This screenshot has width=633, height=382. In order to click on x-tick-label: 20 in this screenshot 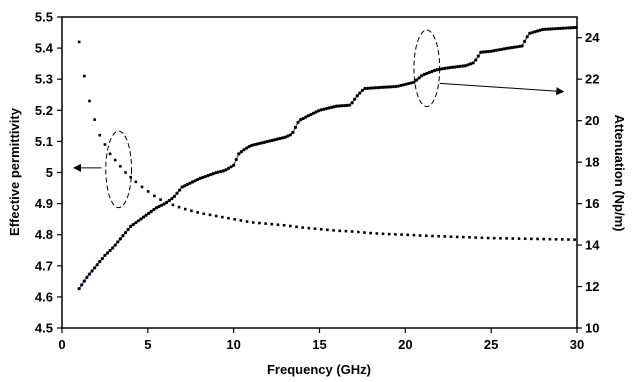, I will do `click(405, 344)`.